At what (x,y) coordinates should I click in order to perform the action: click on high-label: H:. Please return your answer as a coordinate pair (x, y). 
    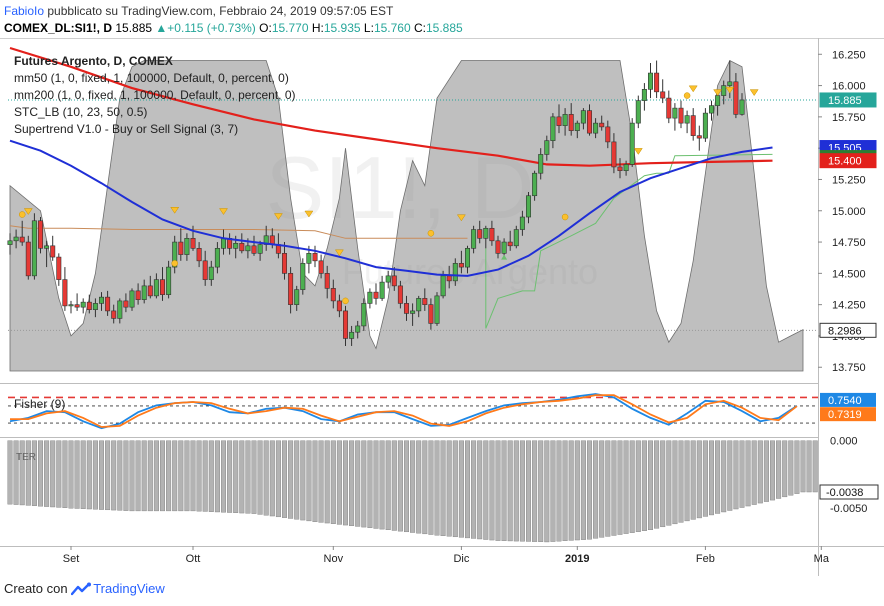
    Looking at the image, I should click on (317, 28).